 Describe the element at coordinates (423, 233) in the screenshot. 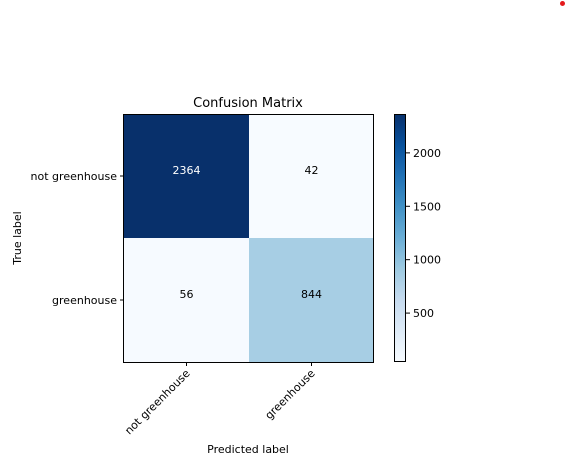

I see `colorbar-ticks: 500 1000 1500 2000` at that location.